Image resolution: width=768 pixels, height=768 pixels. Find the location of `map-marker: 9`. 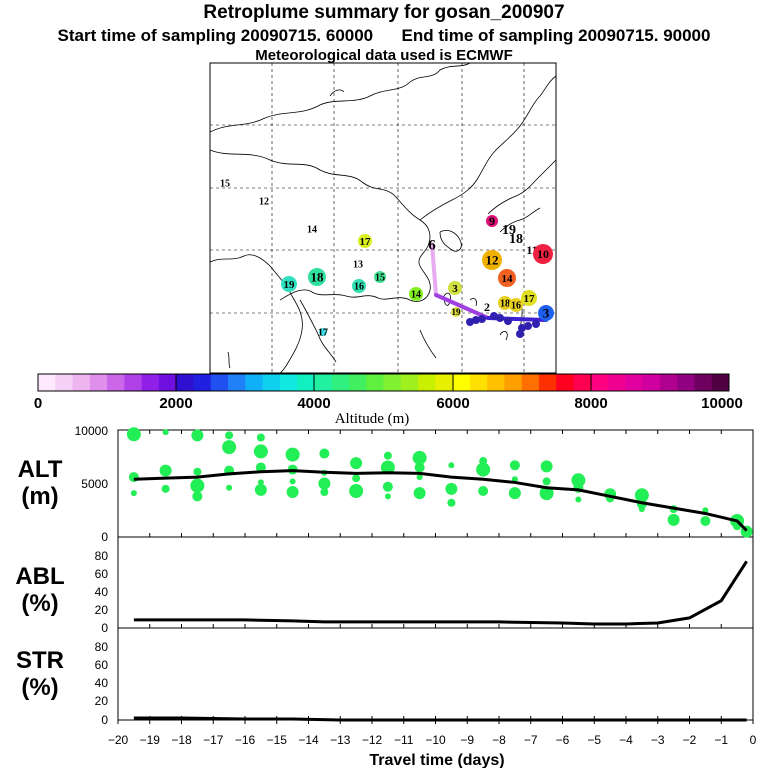

map-marker: 9 is located at coordinates (492, 221).